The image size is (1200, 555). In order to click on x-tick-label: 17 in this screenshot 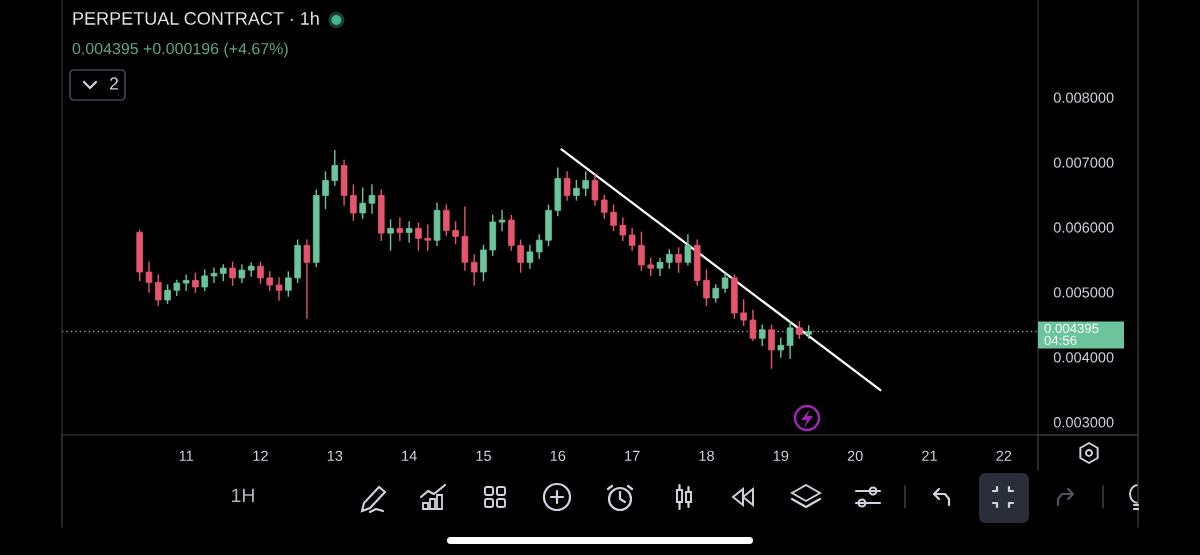, I will do `click(632, 455)`.